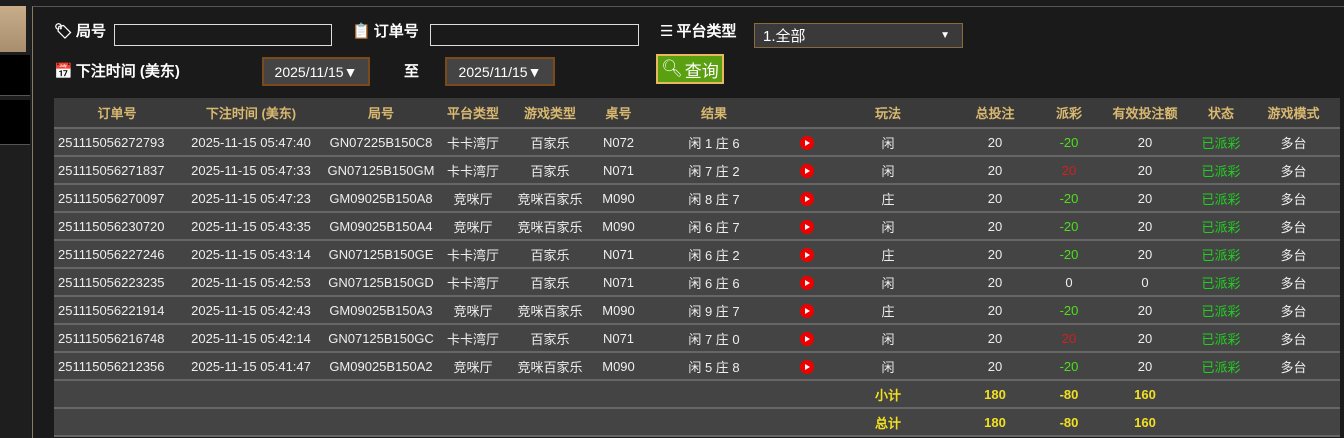  Describe the element at coordinates (117, 366) in the screenshot. I see `table-cell: 251115056212356` at that location.